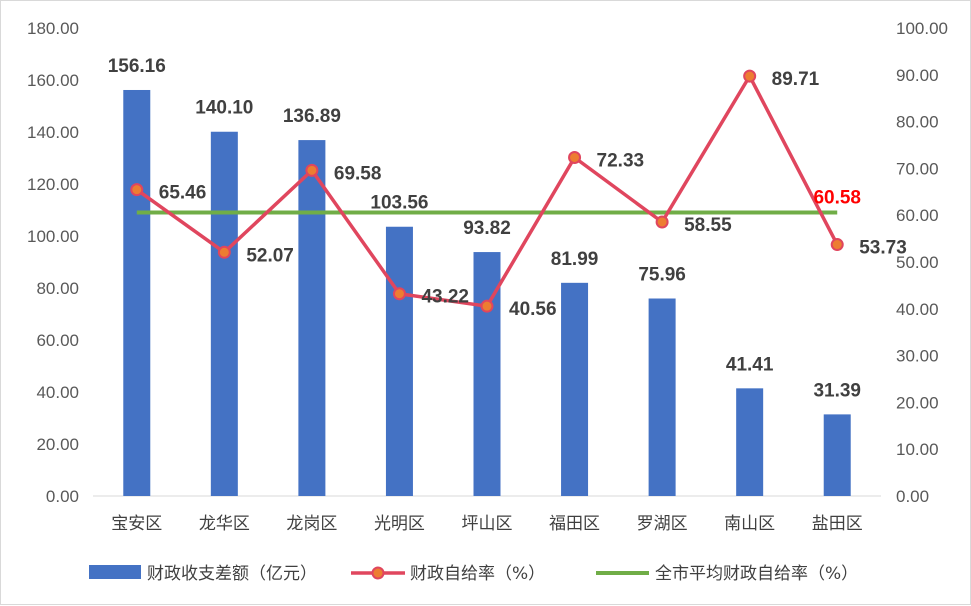  I want to click on bar-data-label: 93.82, so click(487, 228).